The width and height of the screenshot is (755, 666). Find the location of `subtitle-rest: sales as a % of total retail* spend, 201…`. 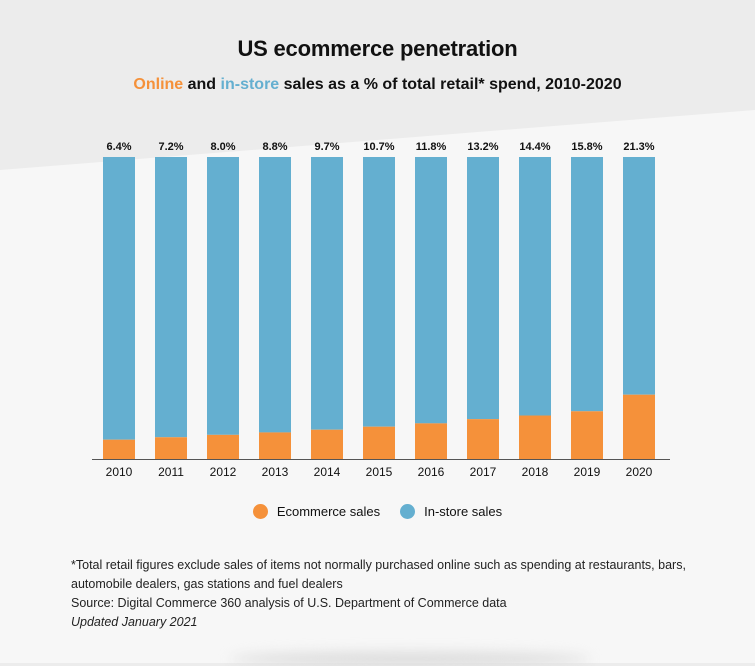

subtitle-rest: sales as a % of total retail* spend, 201… is located at coordinates (450, 84).